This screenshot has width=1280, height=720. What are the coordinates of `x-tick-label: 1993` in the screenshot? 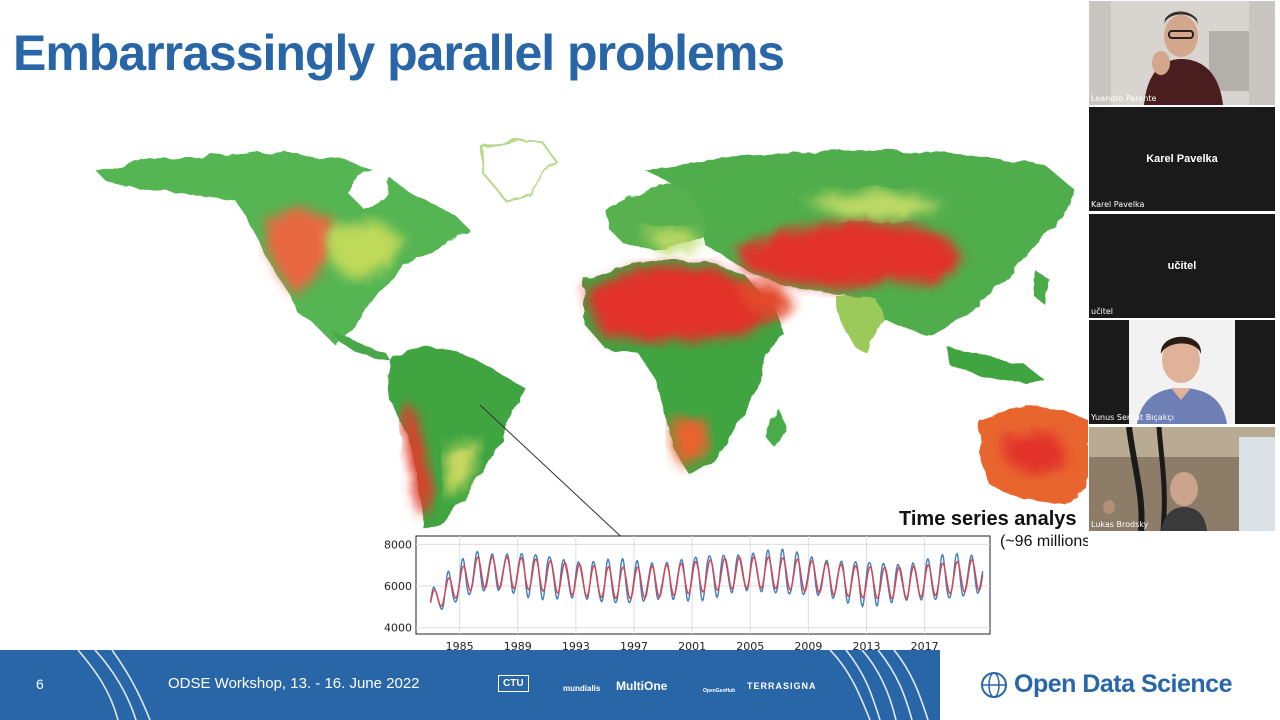 It's located at (576, 646).